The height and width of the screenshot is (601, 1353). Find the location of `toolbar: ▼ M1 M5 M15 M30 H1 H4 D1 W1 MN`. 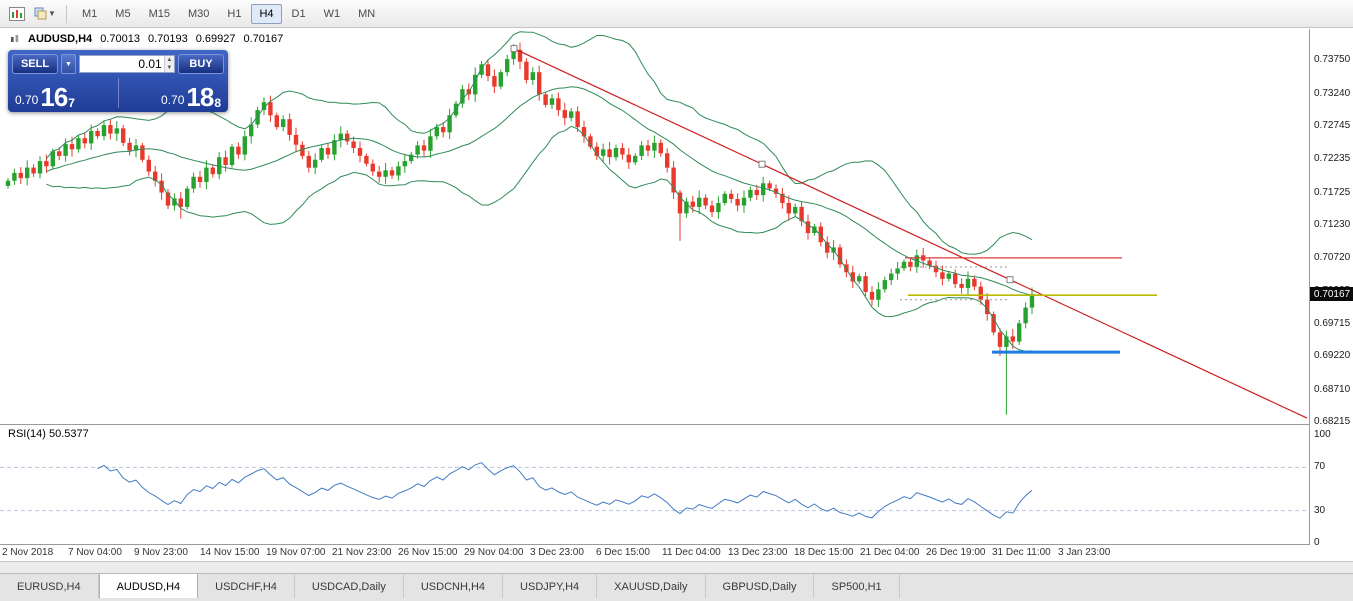

toolbar: ▼ M1 M5 M15 M30 H1 H4 D1 W1 MN is located at coordinates (676, 14).